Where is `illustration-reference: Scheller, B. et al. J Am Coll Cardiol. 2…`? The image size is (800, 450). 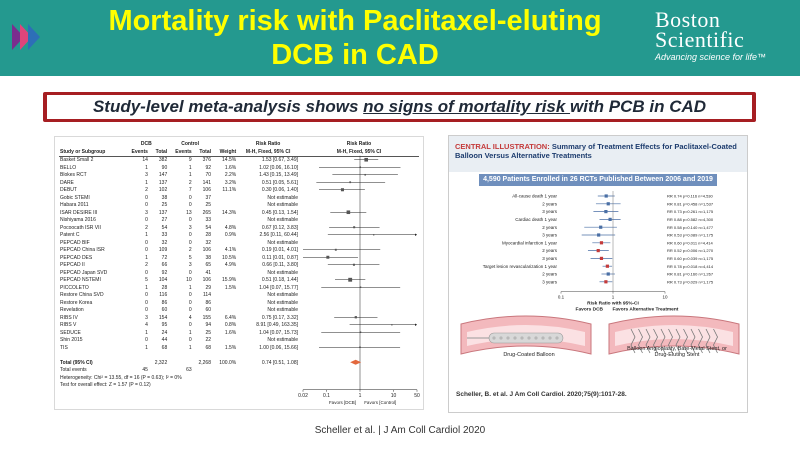
illustration-reference: Scheller, B. et al. J Am Coll Cardiol. 2… is located at coordinates (541, 394).